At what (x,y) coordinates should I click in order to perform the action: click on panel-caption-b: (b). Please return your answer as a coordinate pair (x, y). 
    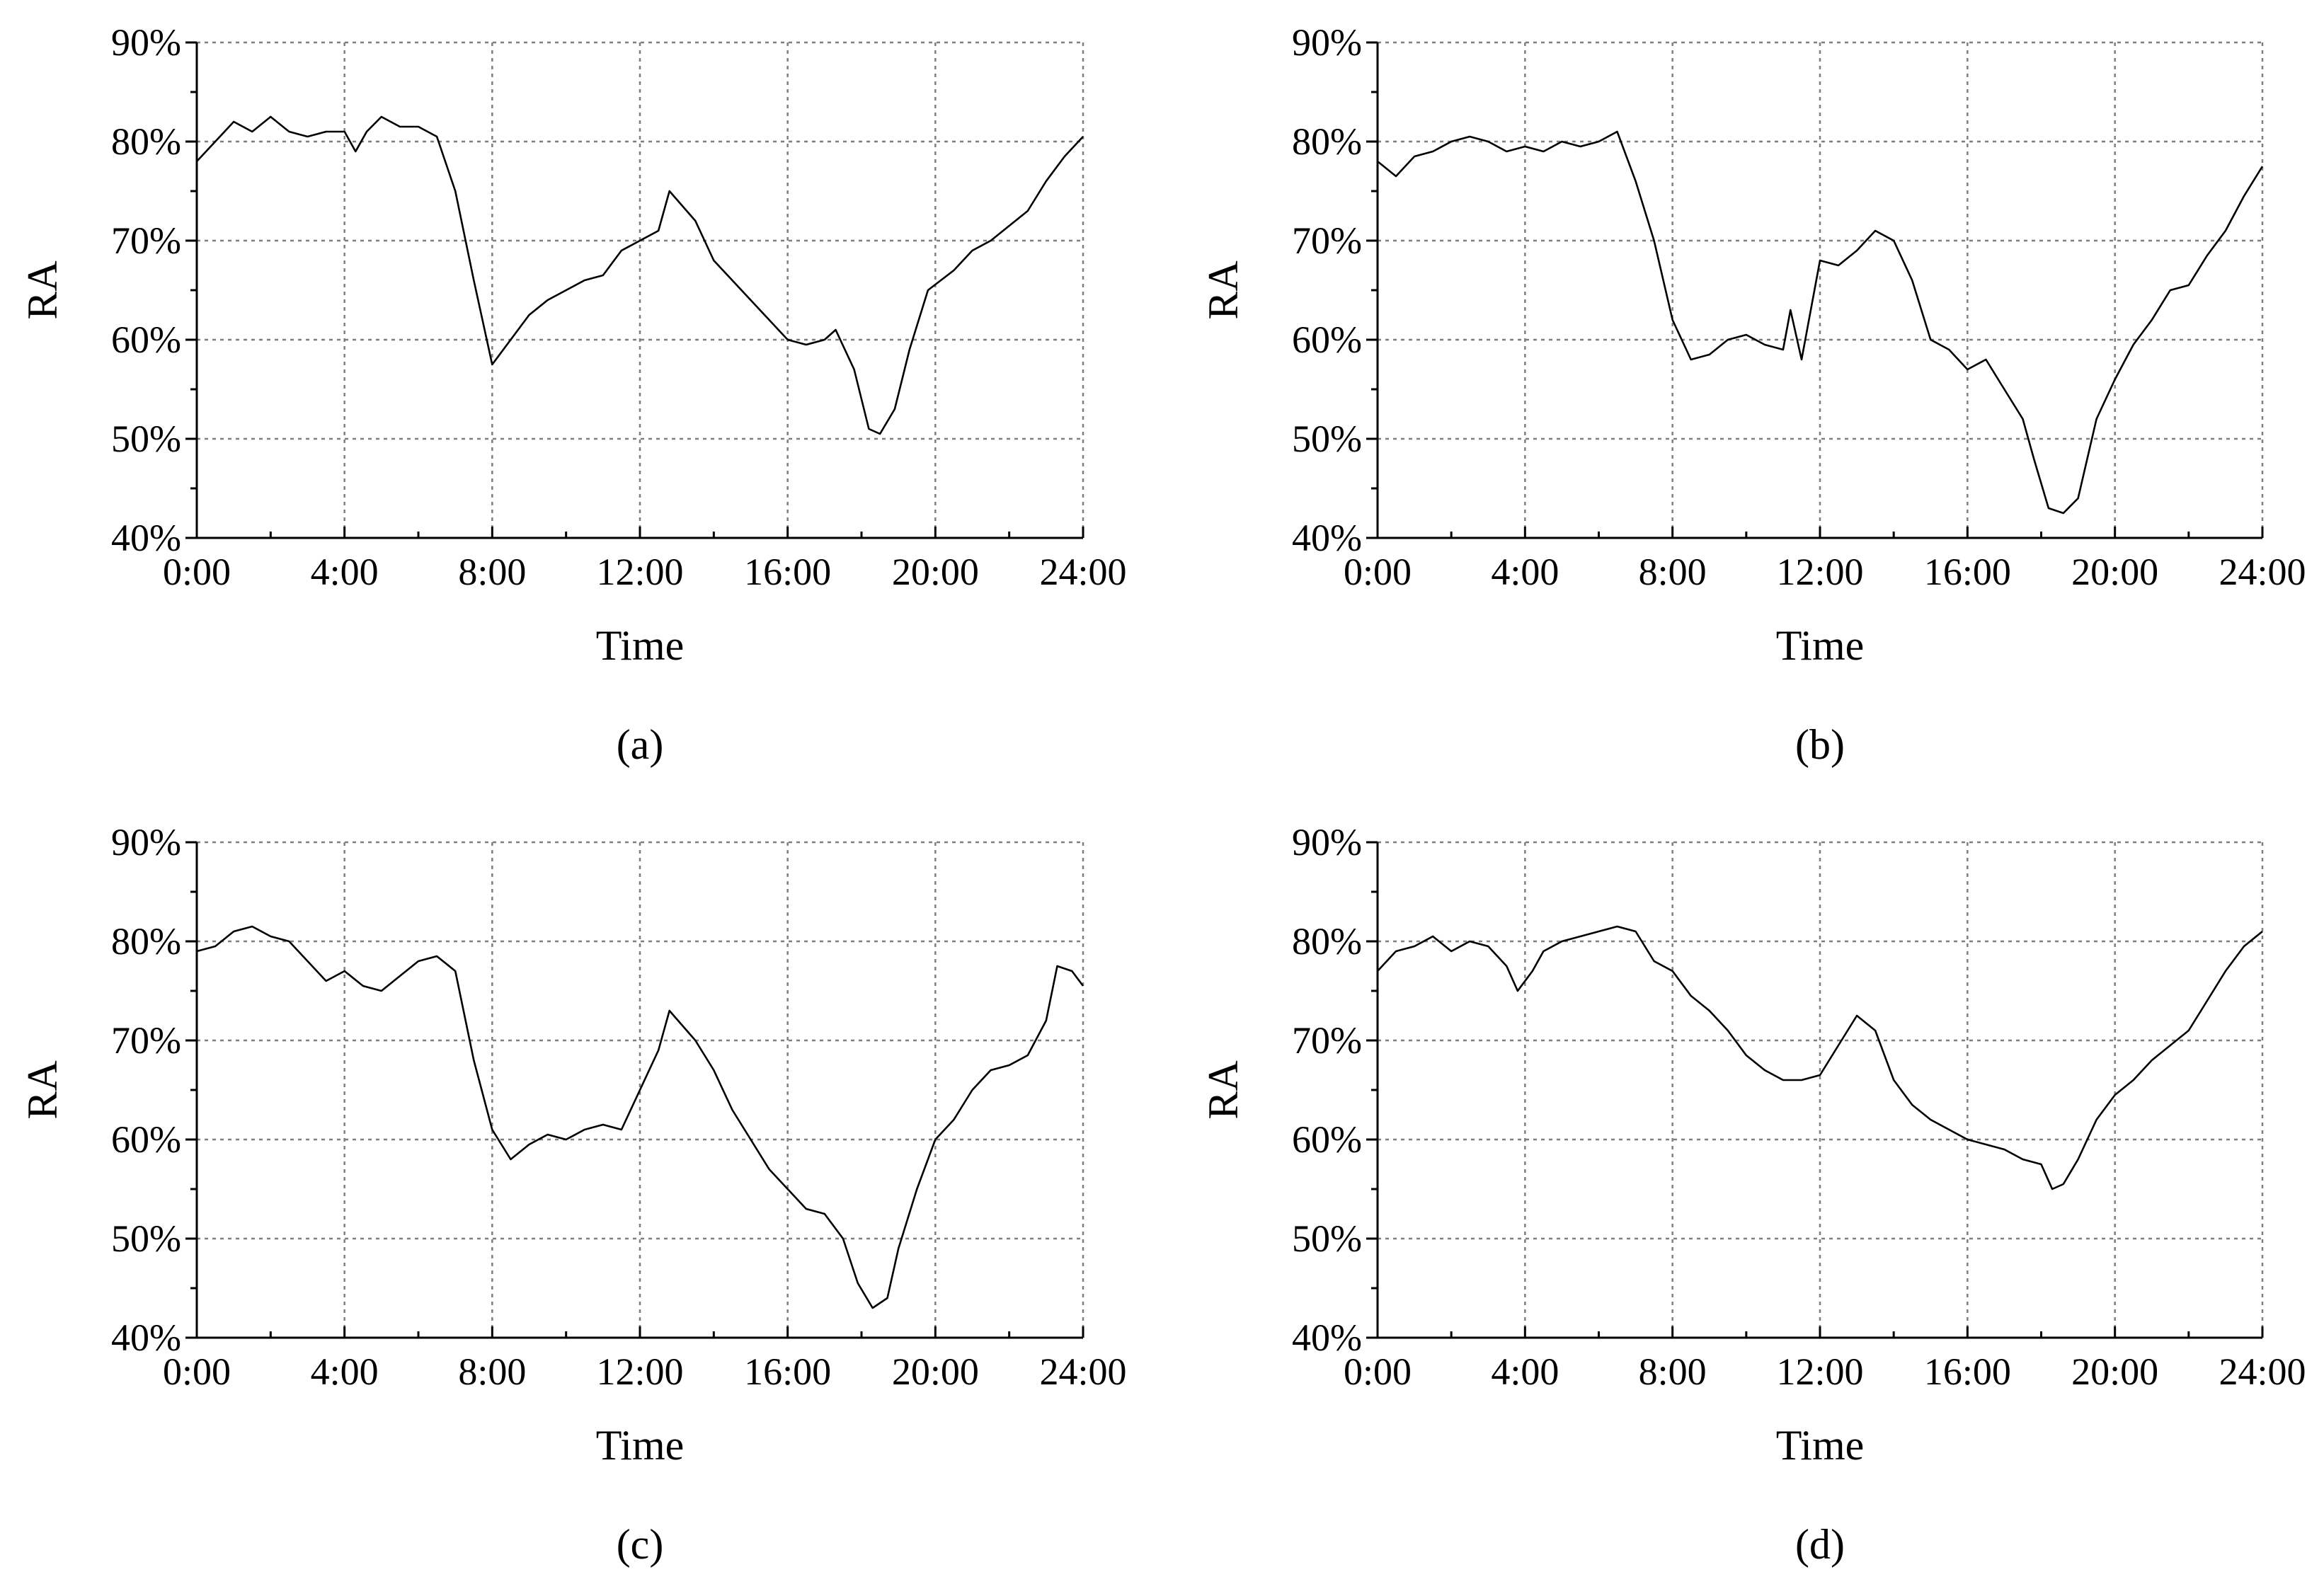
    Looking at the image, I should click on (1820, 744).